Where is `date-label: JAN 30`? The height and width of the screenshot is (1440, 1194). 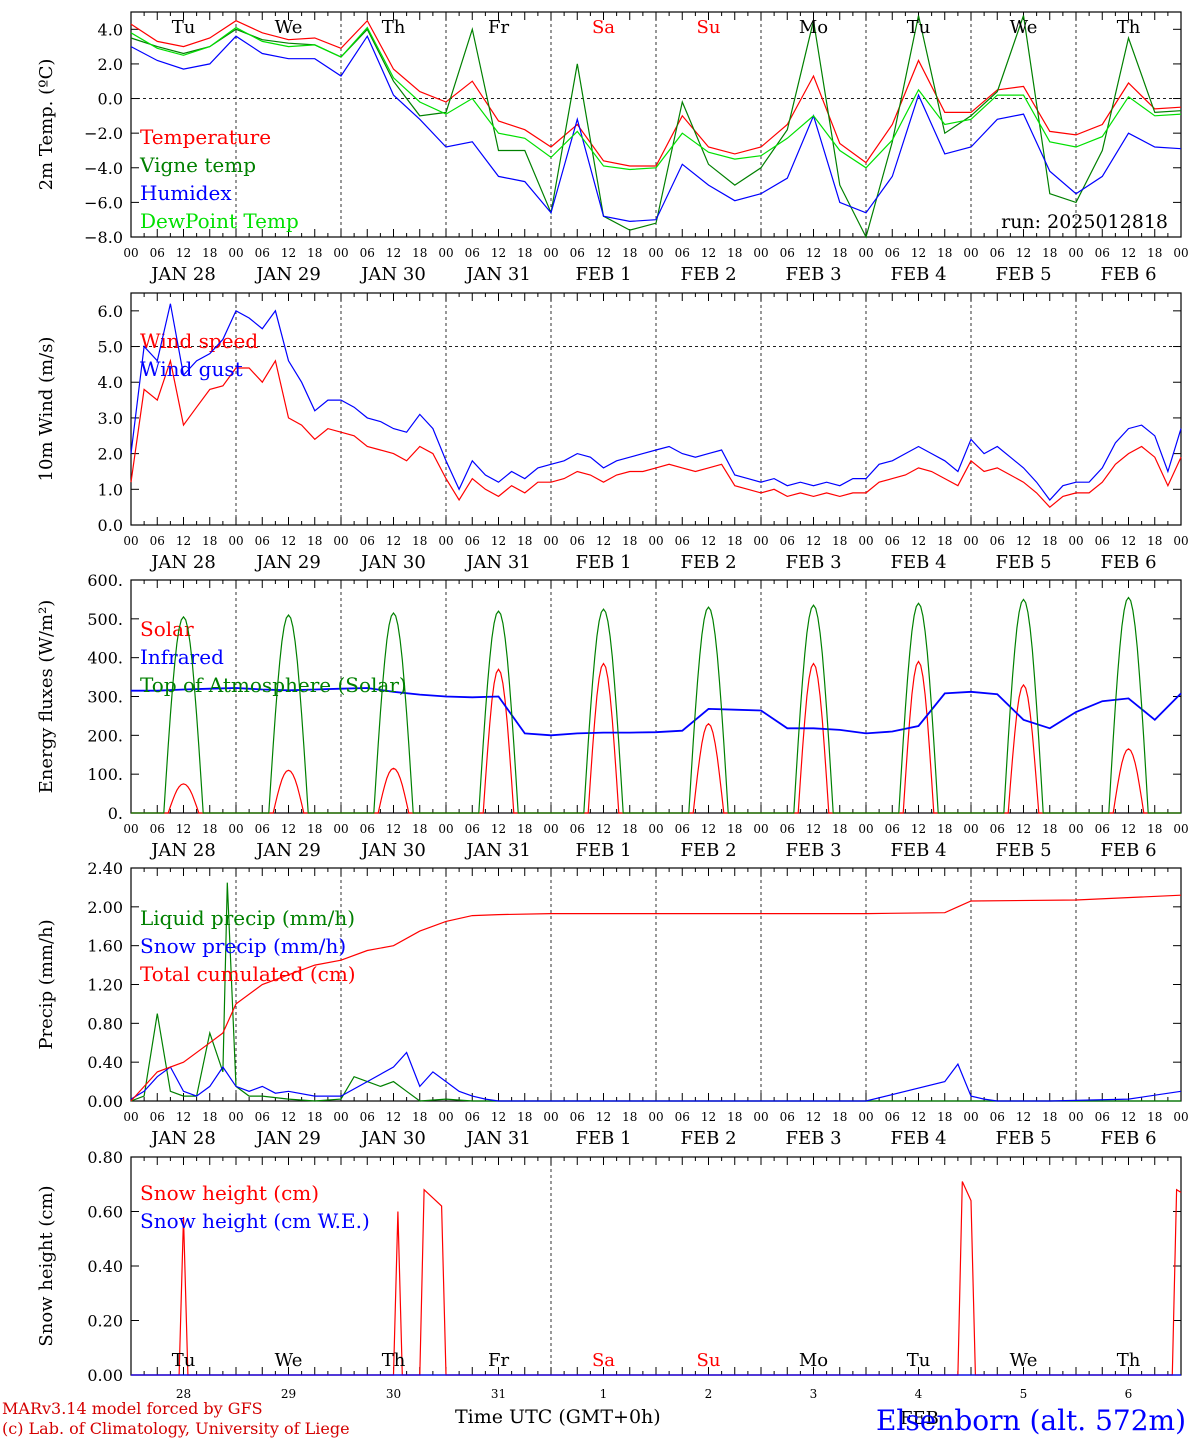 date-label: JAN 30 is located at coordinates (392, 562).